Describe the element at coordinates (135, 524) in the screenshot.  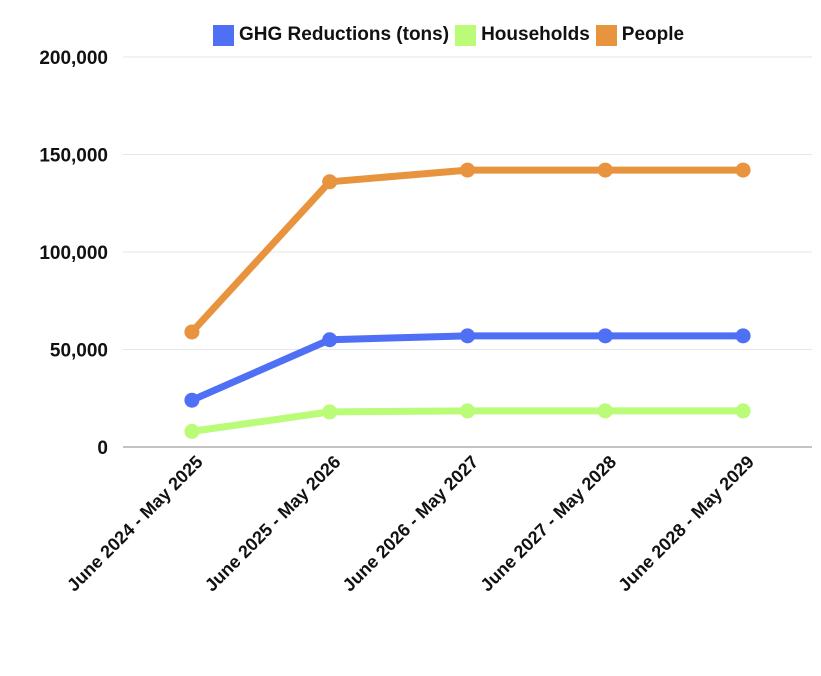
I see `x-tick-label: June 2024 - May 2025` at that location.